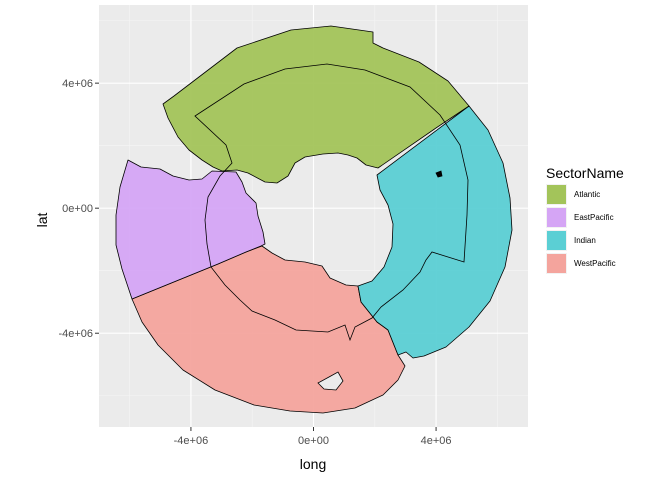 The image size is (672, 480). I want to click on y-tick-label: 0e+00, so click(77, 209).